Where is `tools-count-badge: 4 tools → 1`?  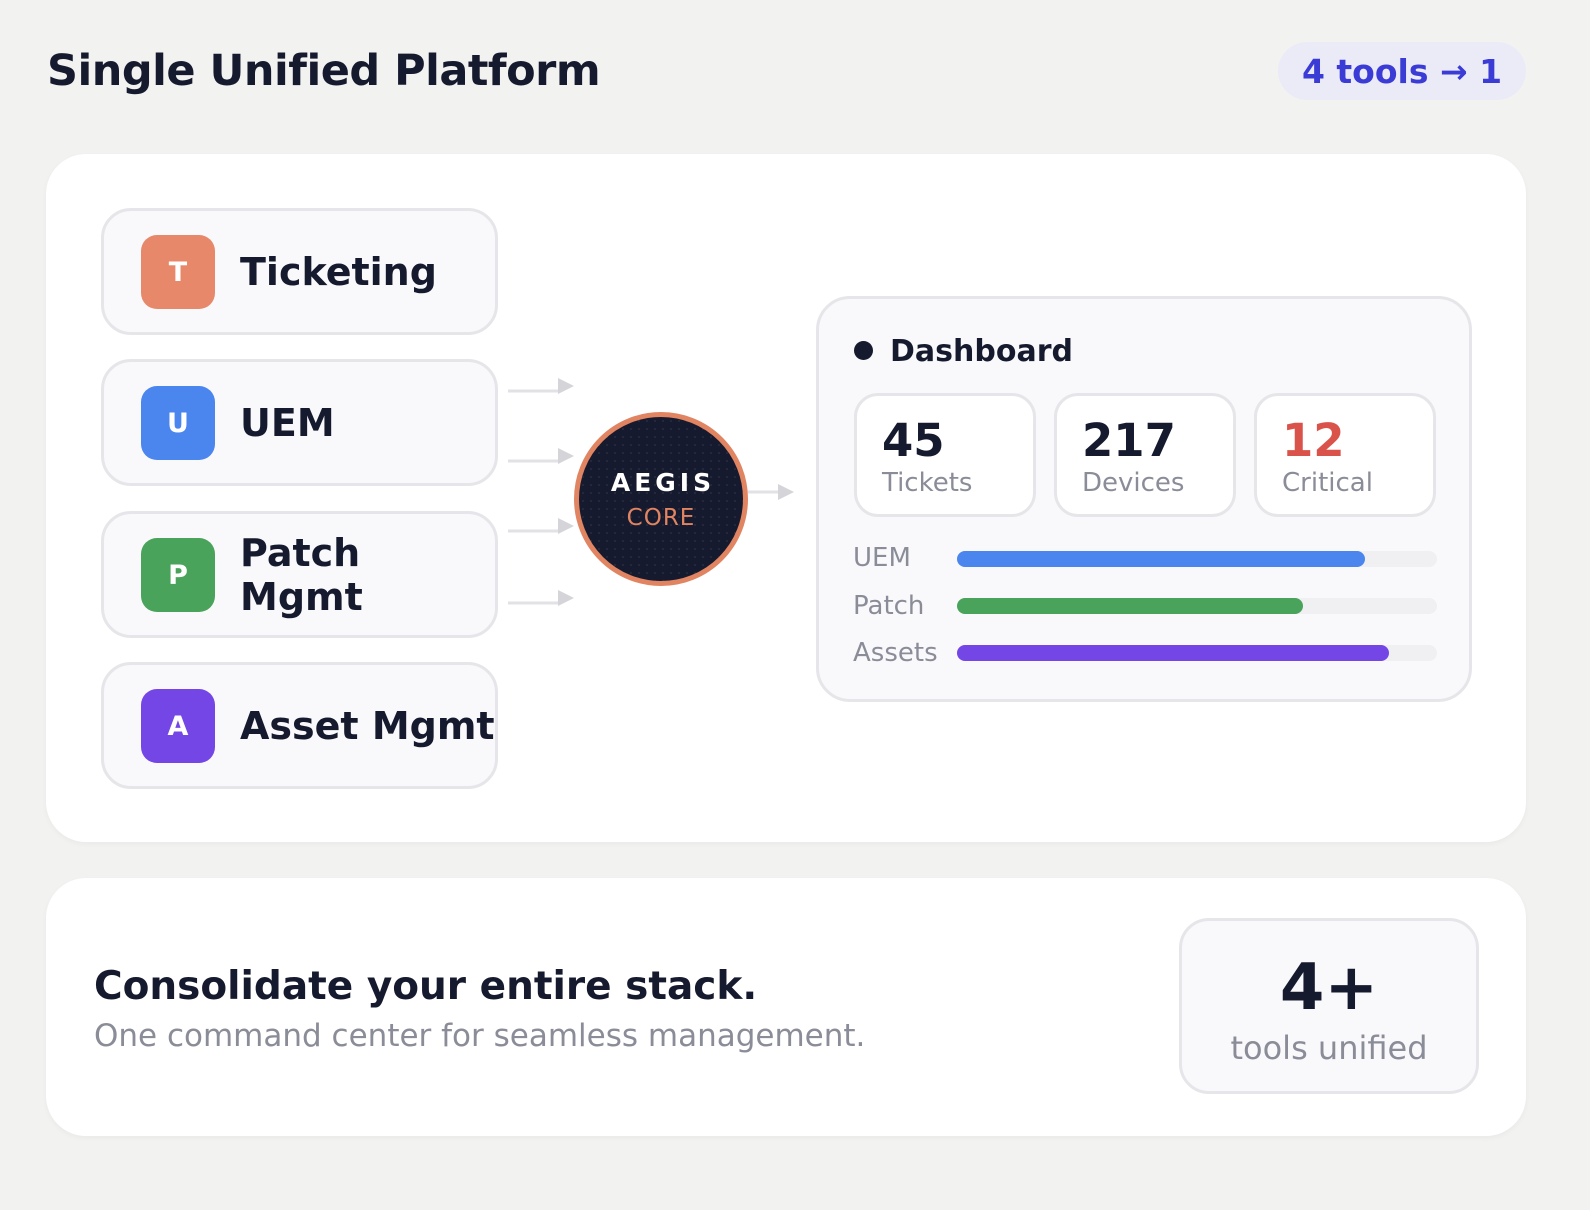 tools-count-badge: 4 tools → 1 is located at coordinates (1402, 71).